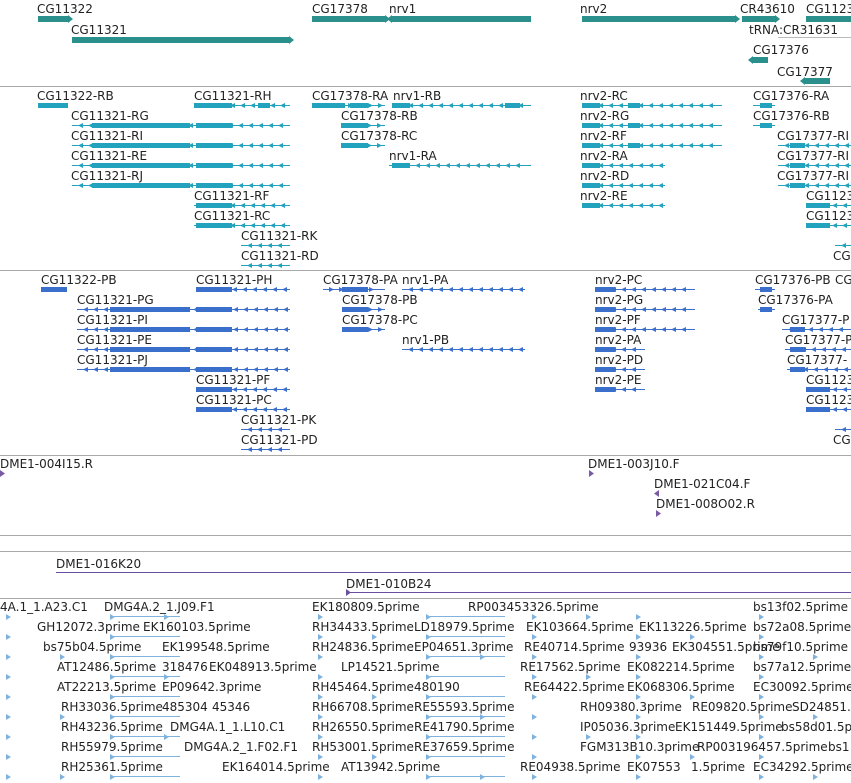 The image size is (851, 783). Describe the element at coordinates (574, 647) in the screenshot. I see `est-label: RE40714.5prime` at that location.